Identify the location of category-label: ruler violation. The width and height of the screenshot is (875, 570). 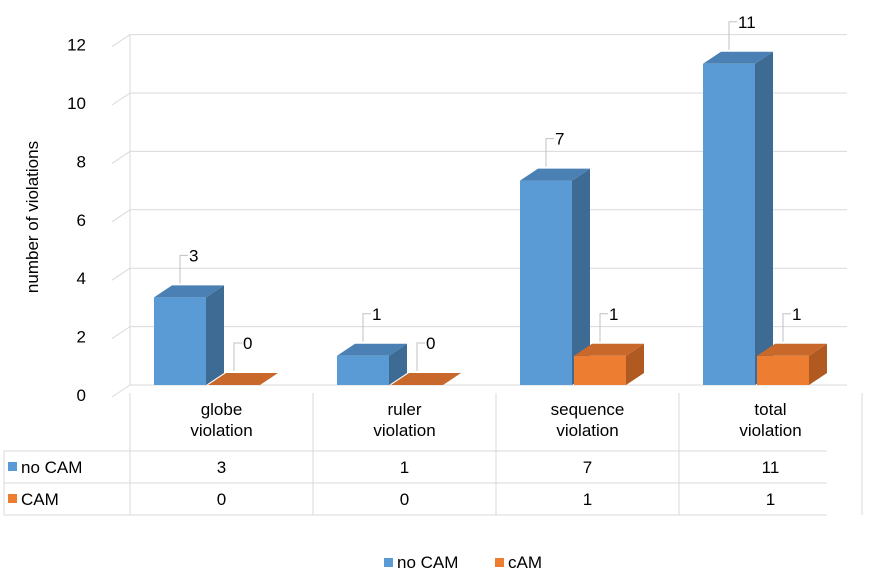
(404, 420).